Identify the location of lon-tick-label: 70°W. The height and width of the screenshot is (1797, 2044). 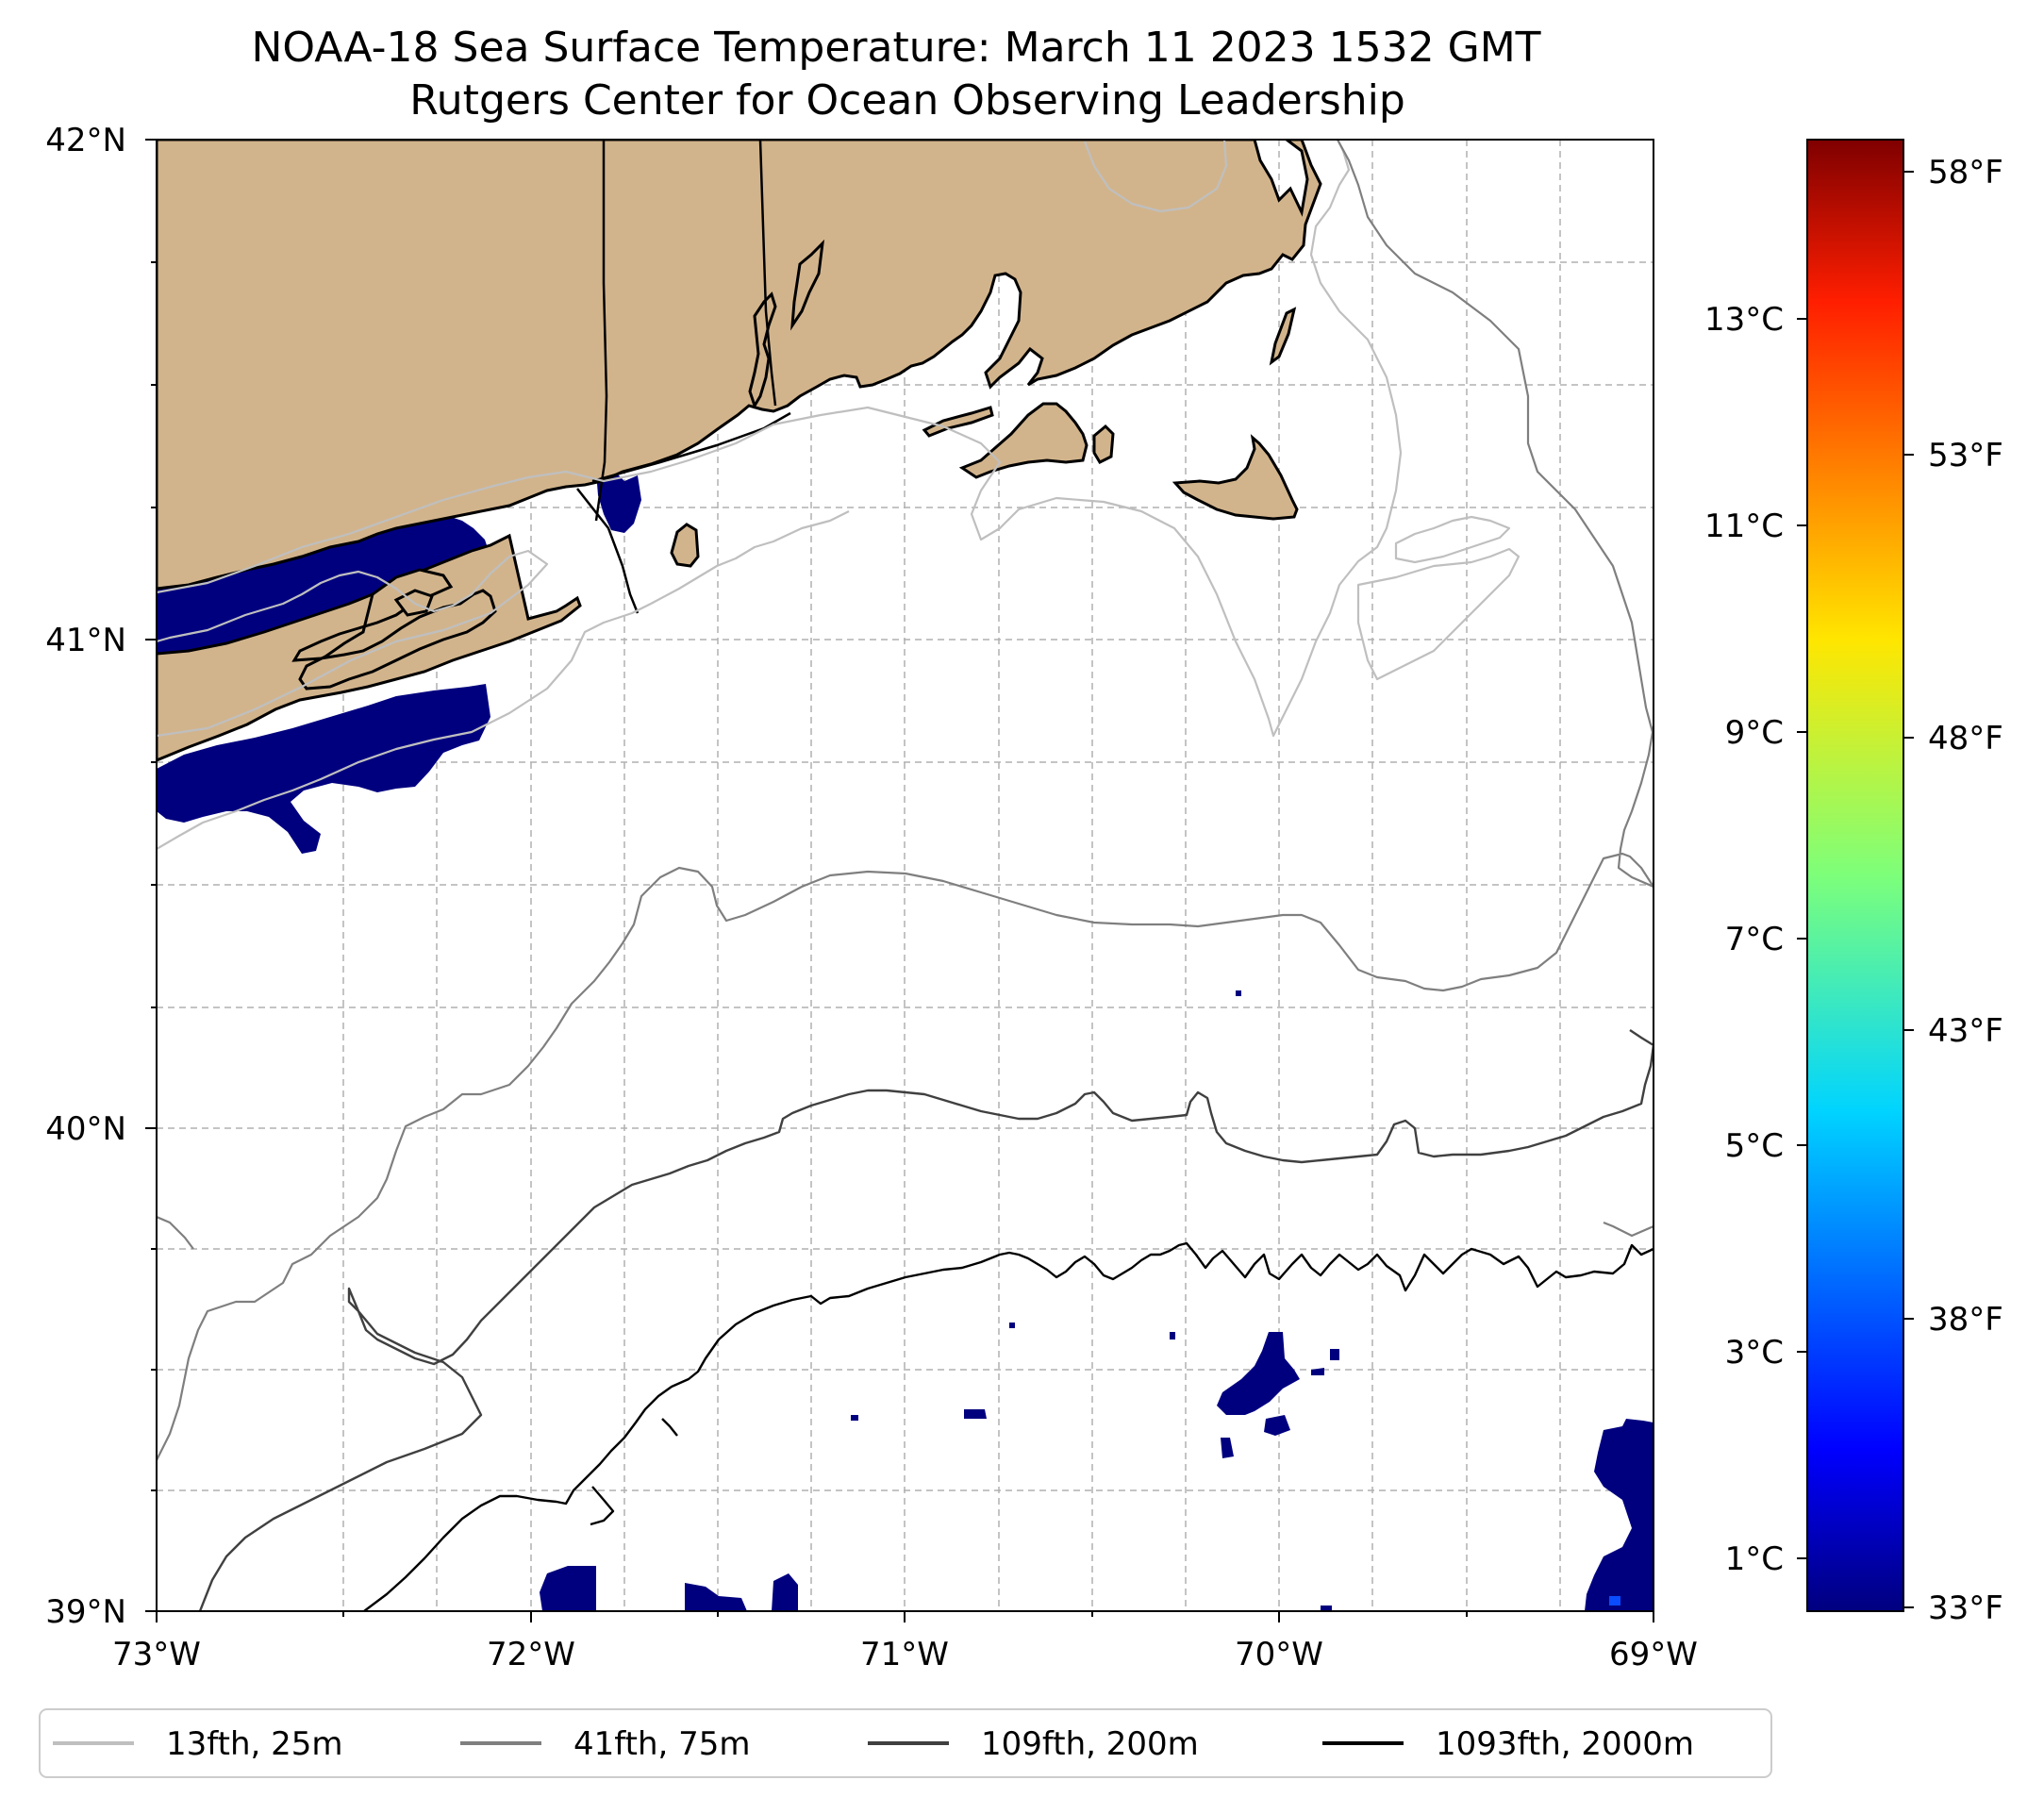
(1279, 1654).